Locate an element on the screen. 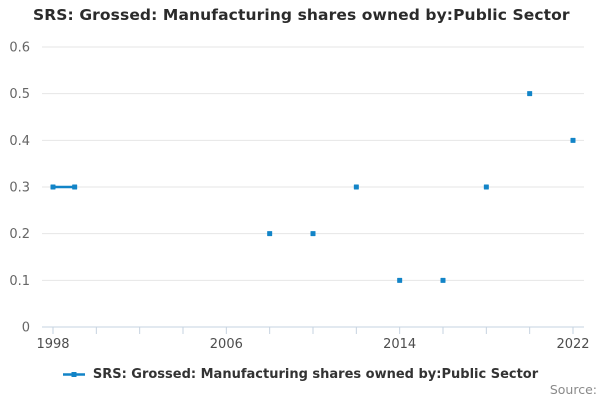  y-tick-label: 0.5 is located at coordinates (19, 94).